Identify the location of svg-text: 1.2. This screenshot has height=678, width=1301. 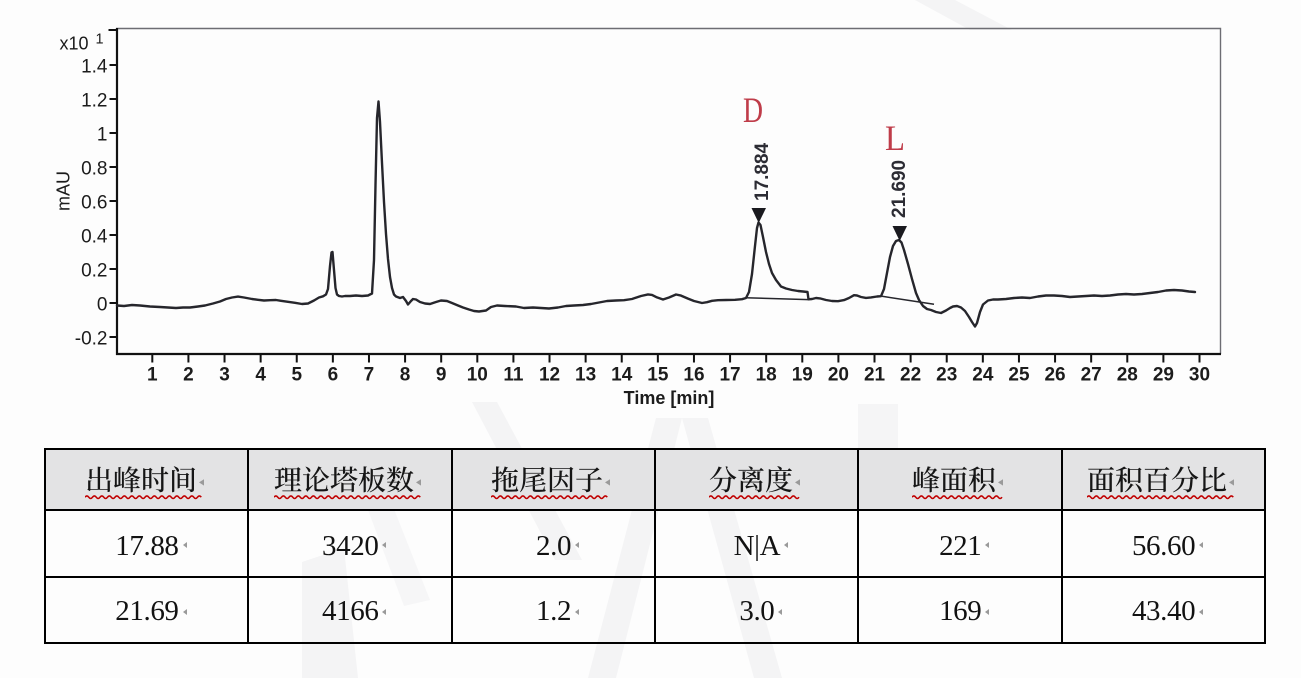
(94, 100).